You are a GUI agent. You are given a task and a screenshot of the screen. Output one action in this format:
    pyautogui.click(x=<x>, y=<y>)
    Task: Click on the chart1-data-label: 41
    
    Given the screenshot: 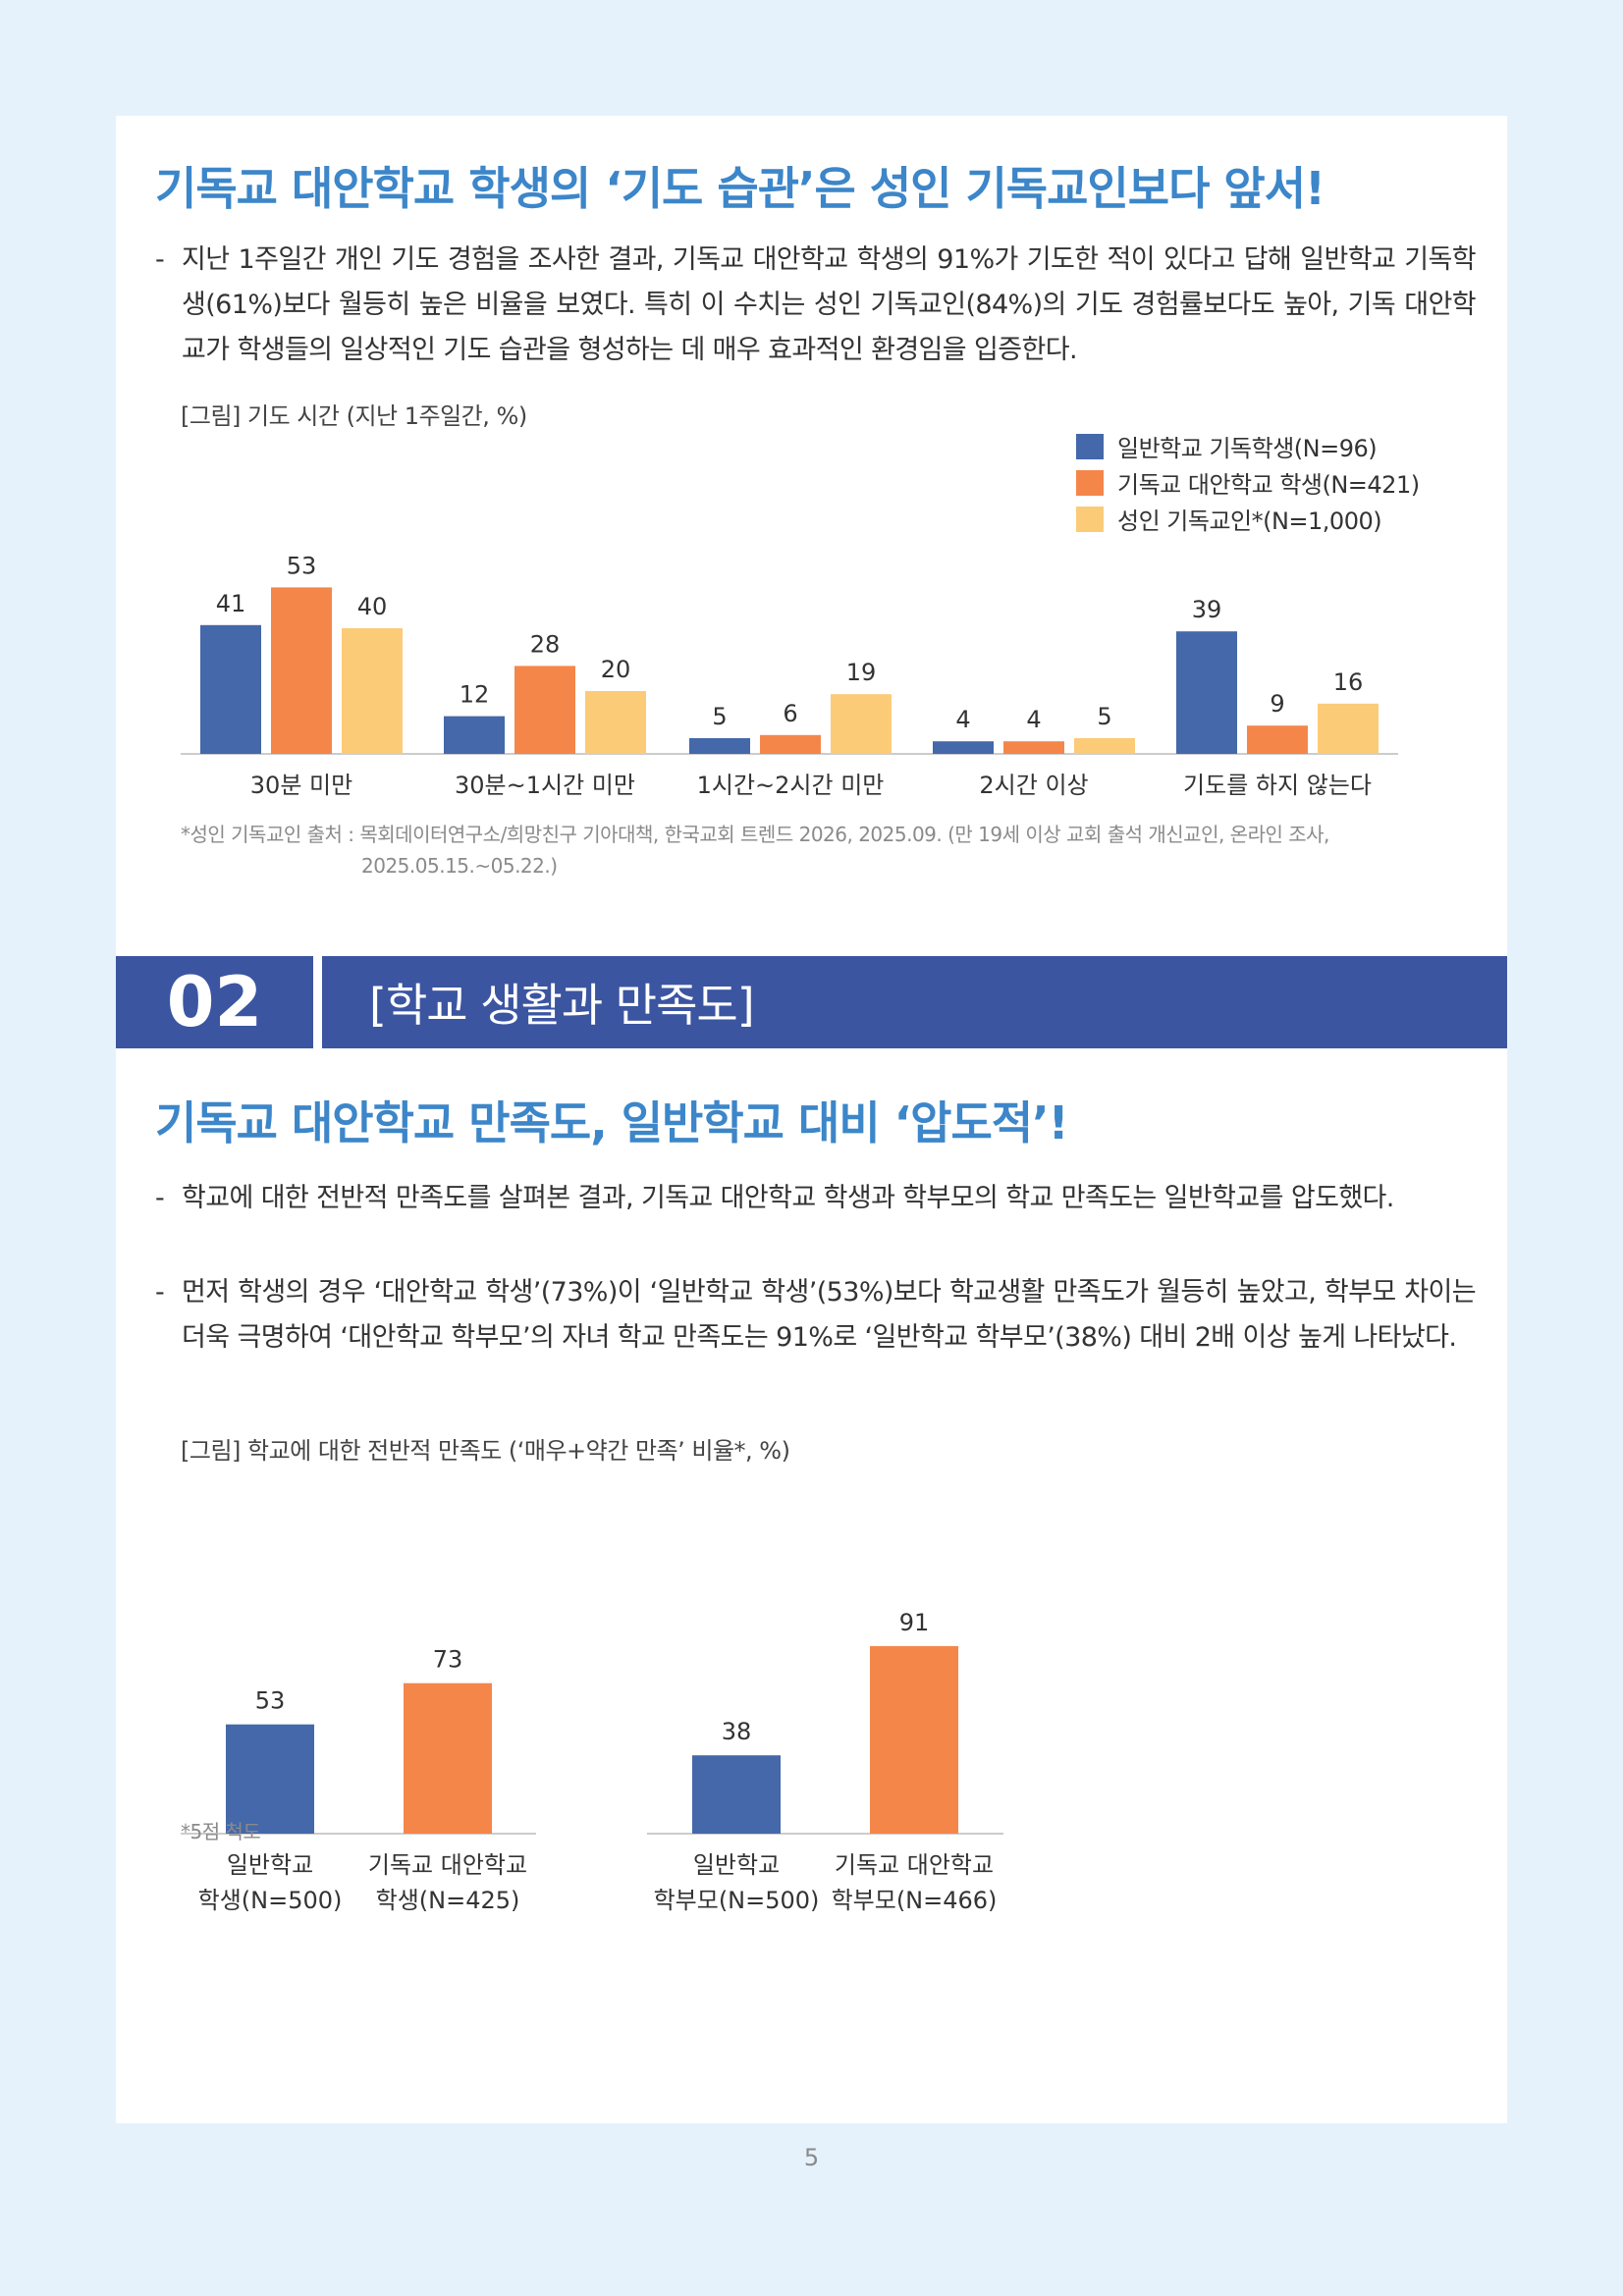 What is the action you would take?
    pyautogui.click(x=231, y=603)
    